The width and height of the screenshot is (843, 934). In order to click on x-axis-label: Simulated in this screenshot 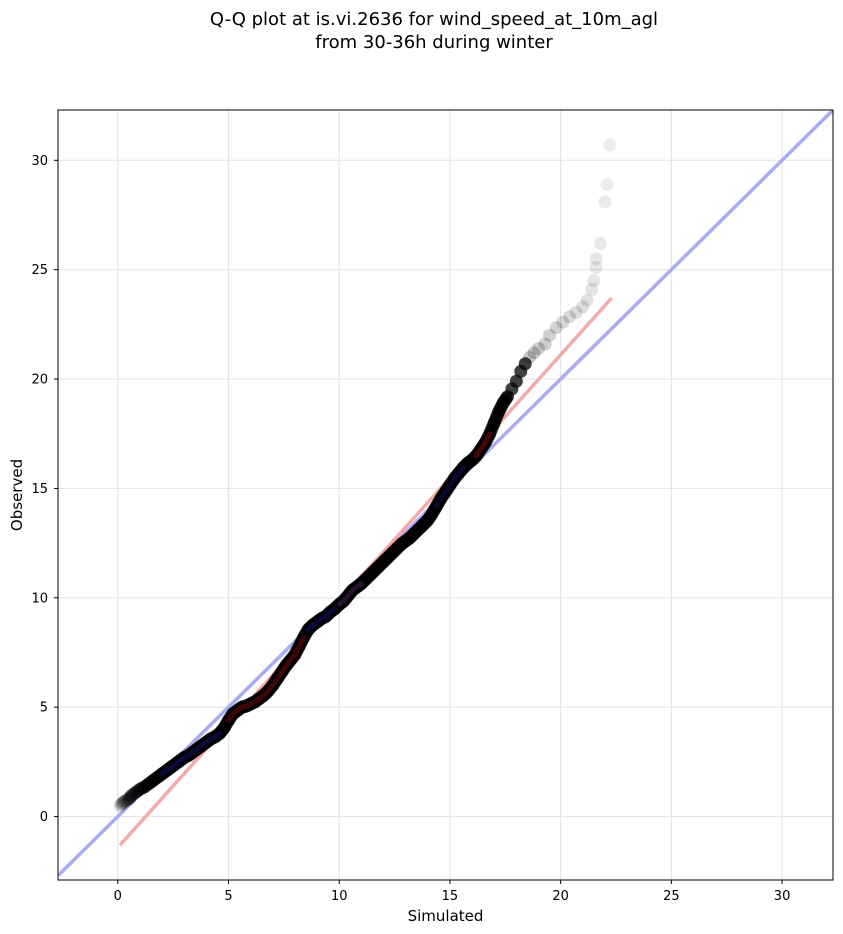, I will do `click(446, 916)`.